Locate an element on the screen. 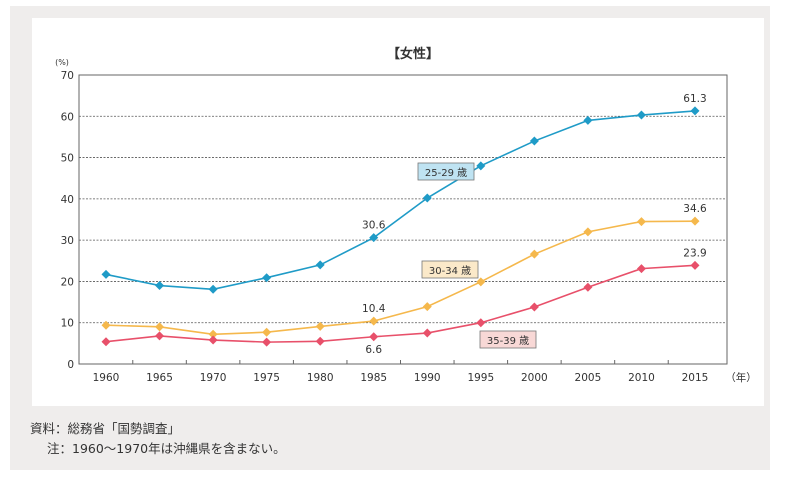 This screenshot has height=481, width=800. x-axis-unit: （年） is located at coordinates (741, 377).